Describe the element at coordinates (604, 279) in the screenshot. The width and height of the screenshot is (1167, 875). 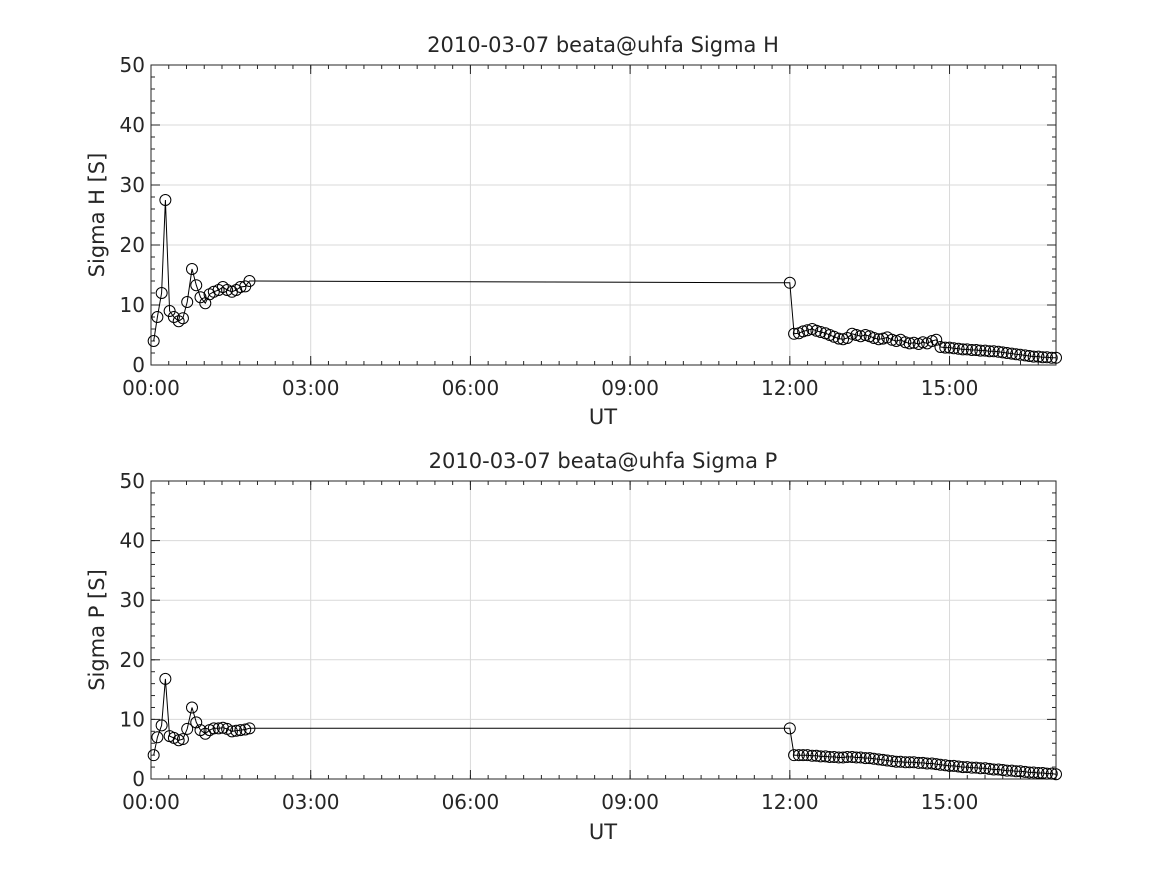
I see `sigma-h-series-line` at that location.